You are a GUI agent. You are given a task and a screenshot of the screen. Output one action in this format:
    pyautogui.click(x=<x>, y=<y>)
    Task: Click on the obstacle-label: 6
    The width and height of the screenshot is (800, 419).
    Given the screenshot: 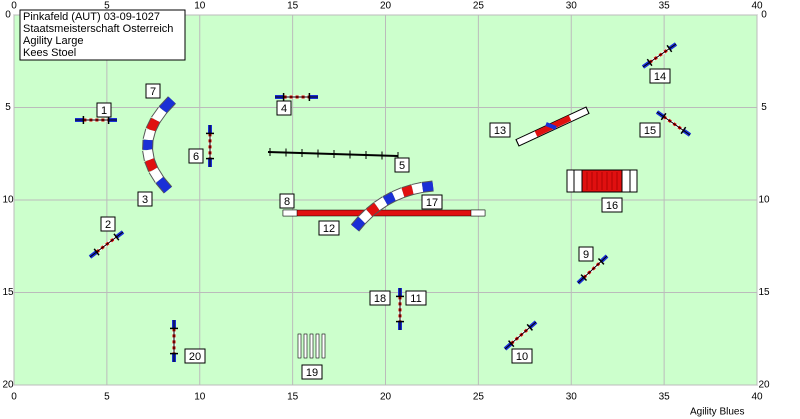 What is the action you would take?
    pyautogui.click(x=196, y=157)
    